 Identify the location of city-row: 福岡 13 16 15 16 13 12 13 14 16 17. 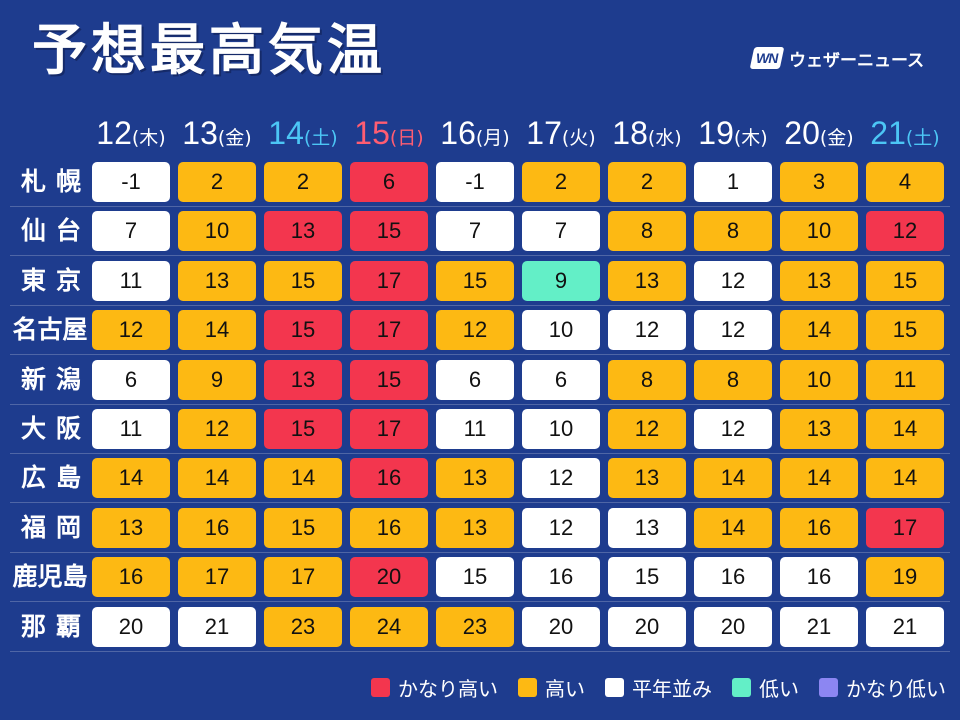
(480, 528).